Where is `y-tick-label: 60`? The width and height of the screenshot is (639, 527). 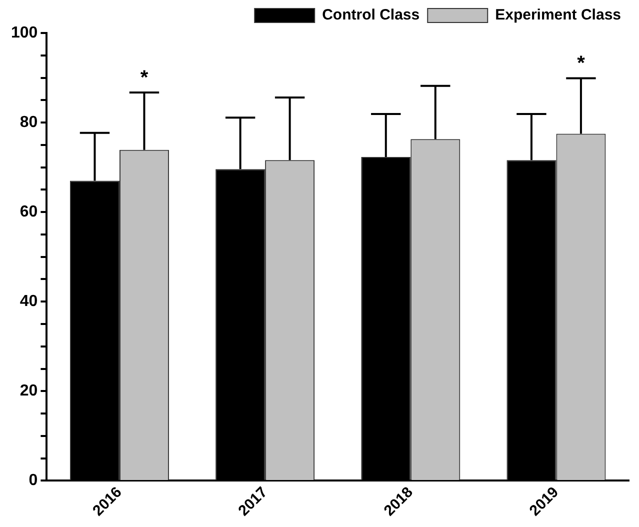
y-tick-label: 60 is located at coordinates (29, 211).